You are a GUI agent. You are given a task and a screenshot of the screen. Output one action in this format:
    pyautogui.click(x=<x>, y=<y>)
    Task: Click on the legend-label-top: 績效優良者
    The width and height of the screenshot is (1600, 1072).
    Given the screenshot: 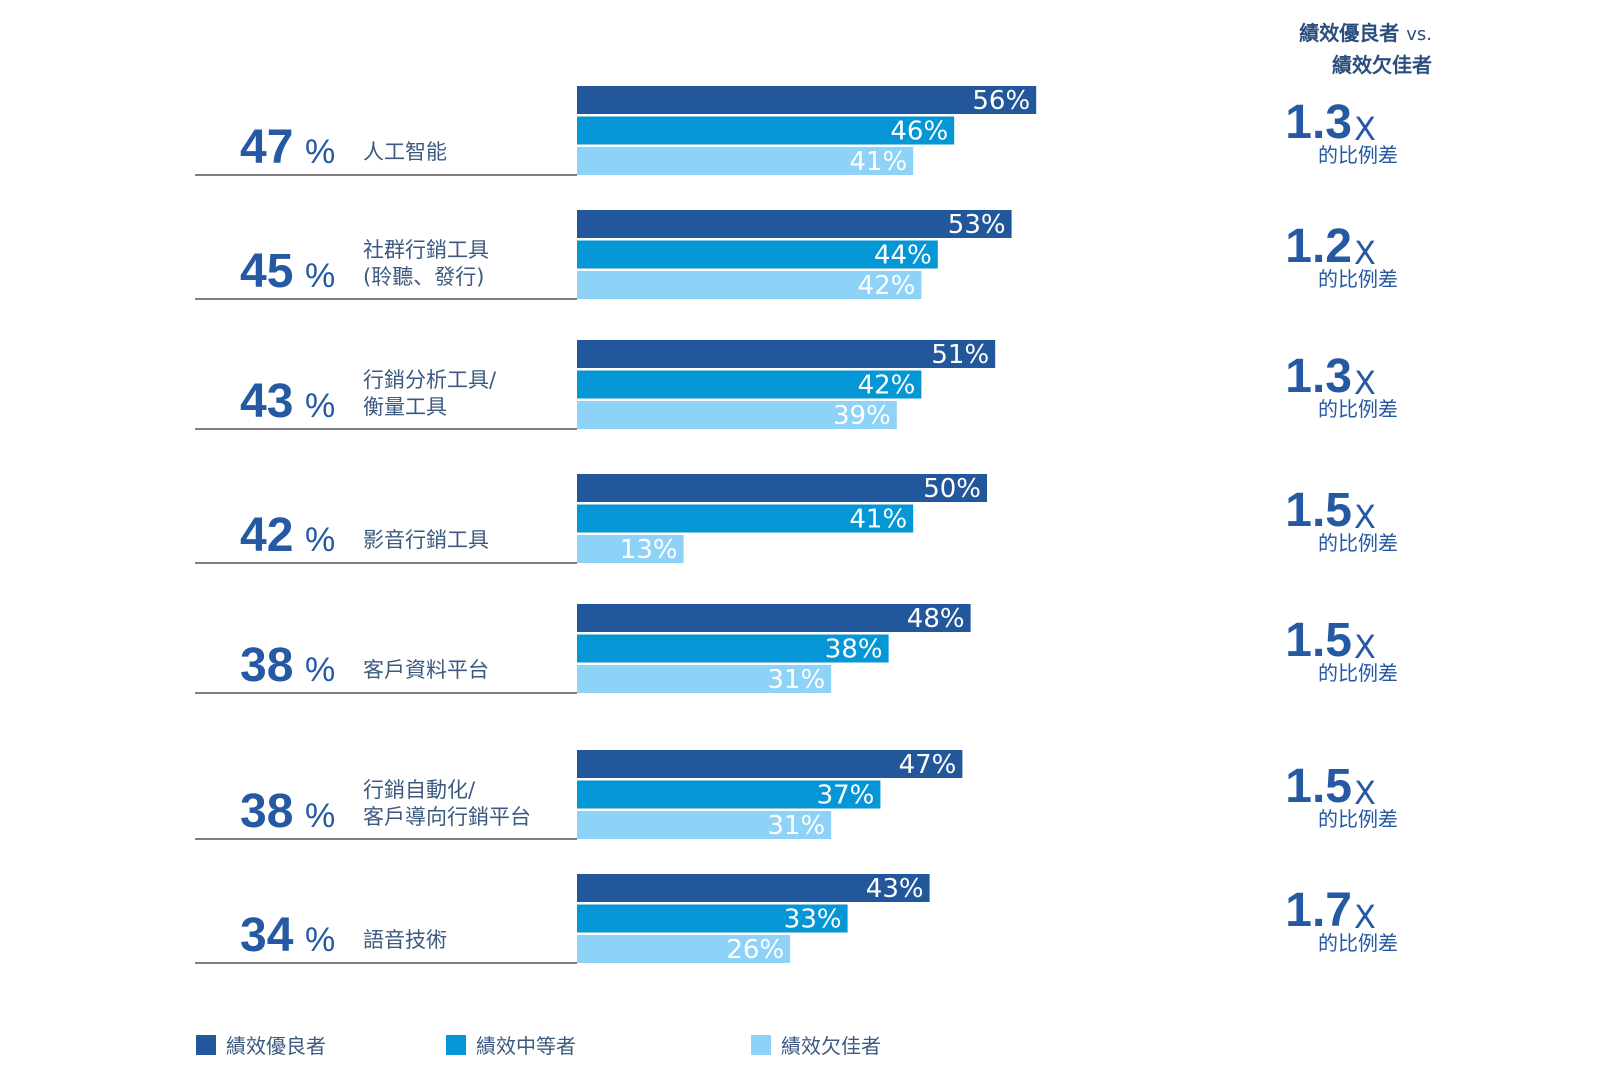 What is the action you would take?
    pyautogui.click(x=276, y=1046)
    